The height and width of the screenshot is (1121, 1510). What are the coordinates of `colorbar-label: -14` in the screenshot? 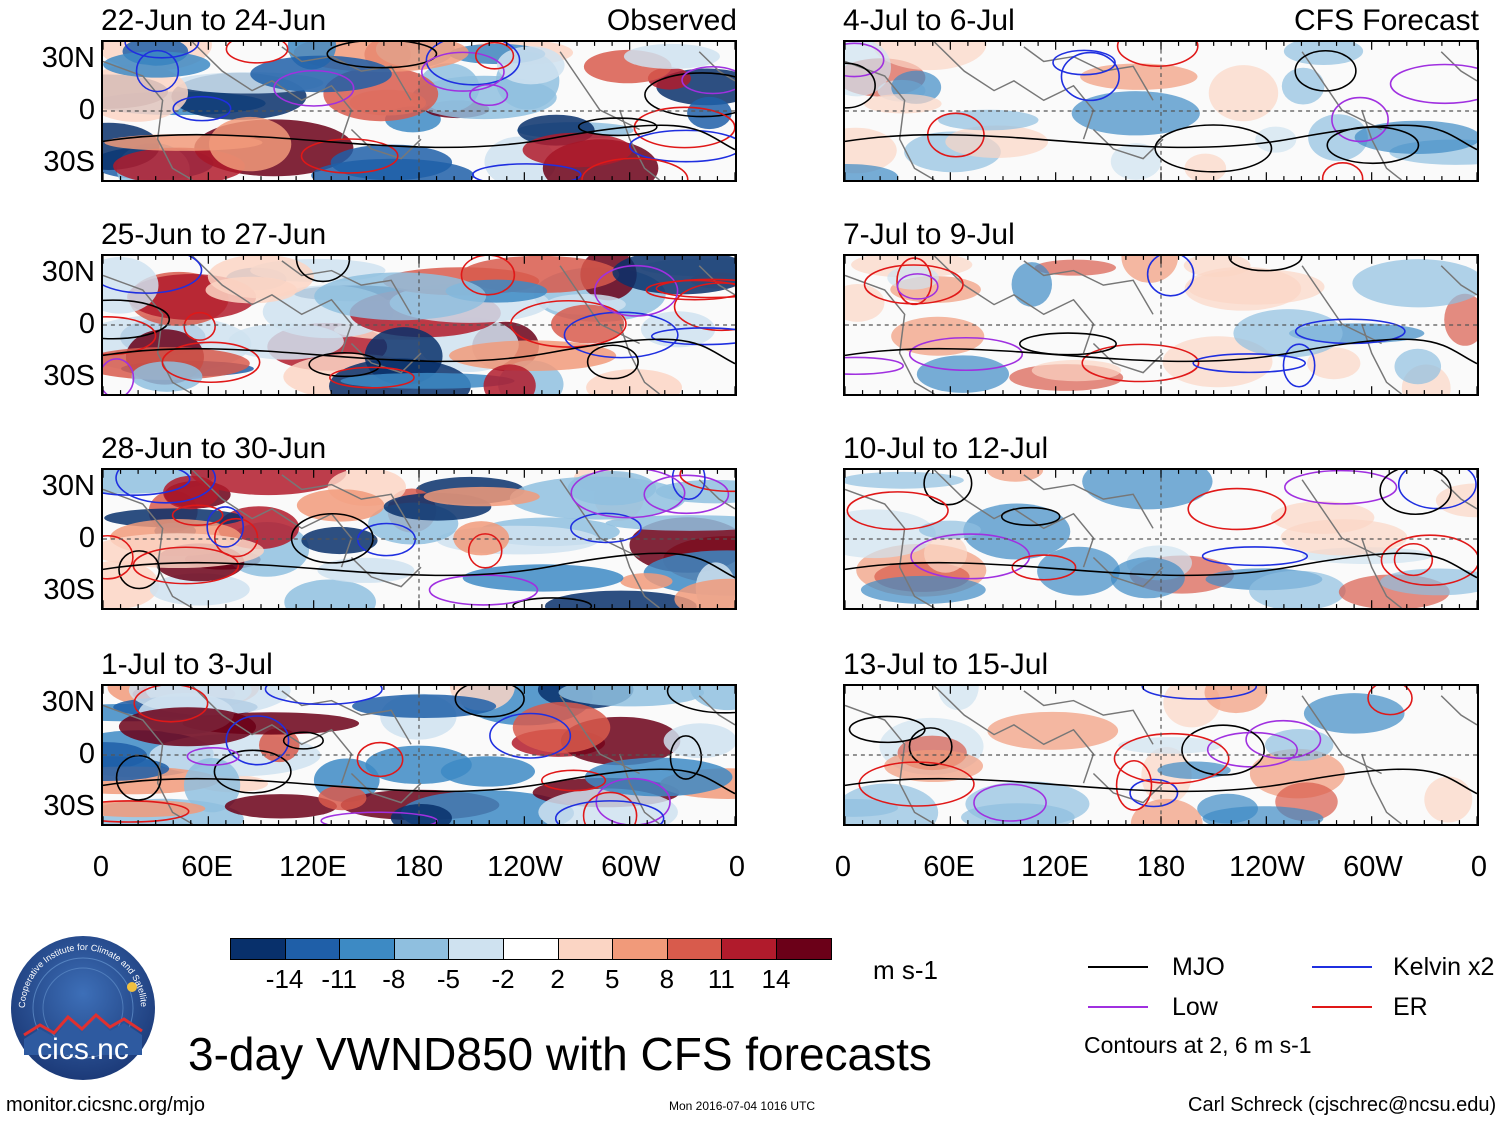 It's located at (284, 979).